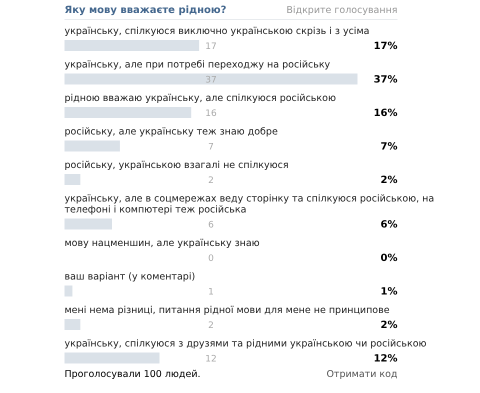 The height and width of the screenshot is (393, 480). Describe the element at coordinates (249, 205) in the screenshot. I see `y-tick-label: українську, але в соцмережах веду сторінку та спілкуюся російською, на телефоні і компютері теж російська` at that location.